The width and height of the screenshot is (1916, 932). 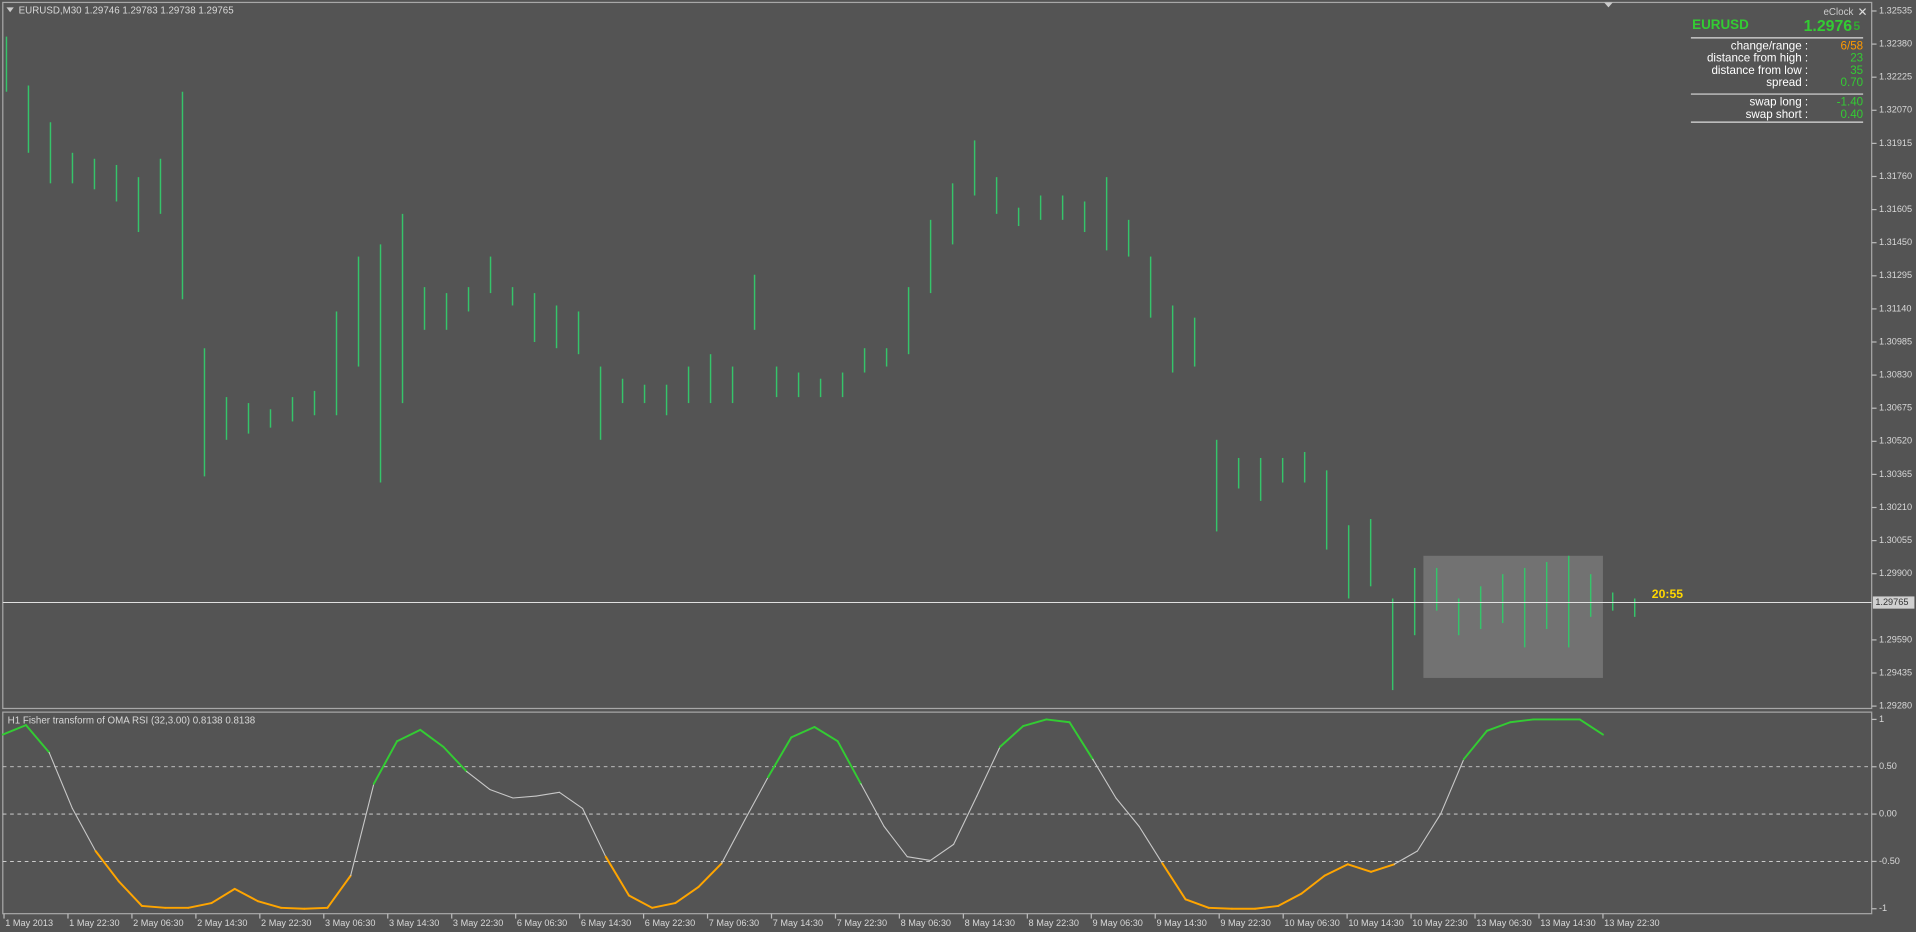 I want to click on price-minor: 5, so click(x=1856, y=26).